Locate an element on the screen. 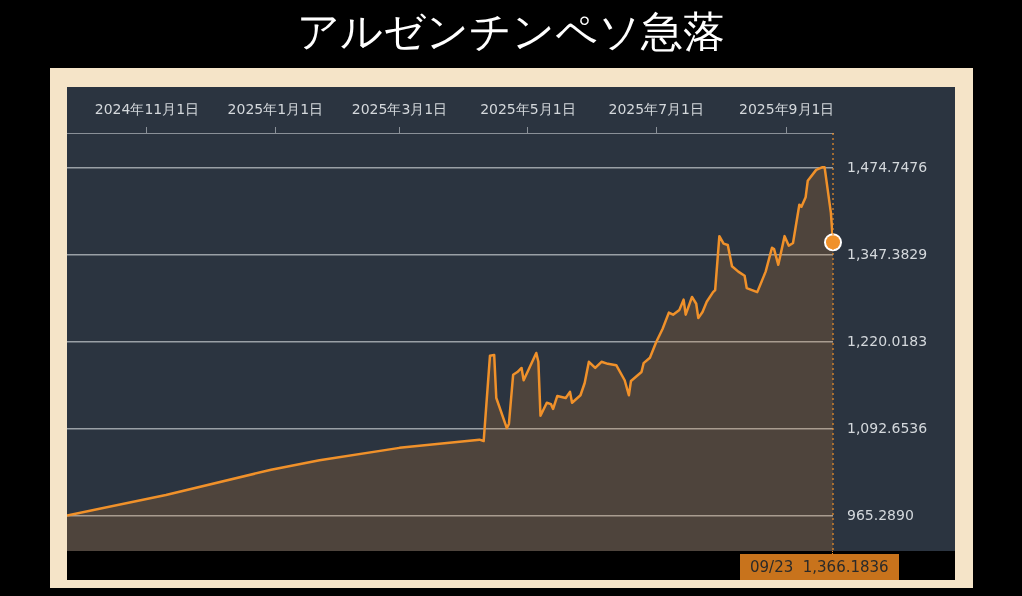 This screenshot has width=1022, height=596. text: 09/23 1,366.1836 is located at coordinates (819, 567).